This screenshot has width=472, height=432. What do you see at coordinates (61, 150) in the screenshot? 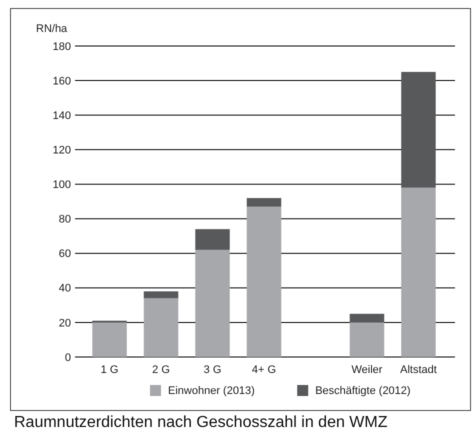
I see `y-tick-label: 120` at bounding box center [61, 150].